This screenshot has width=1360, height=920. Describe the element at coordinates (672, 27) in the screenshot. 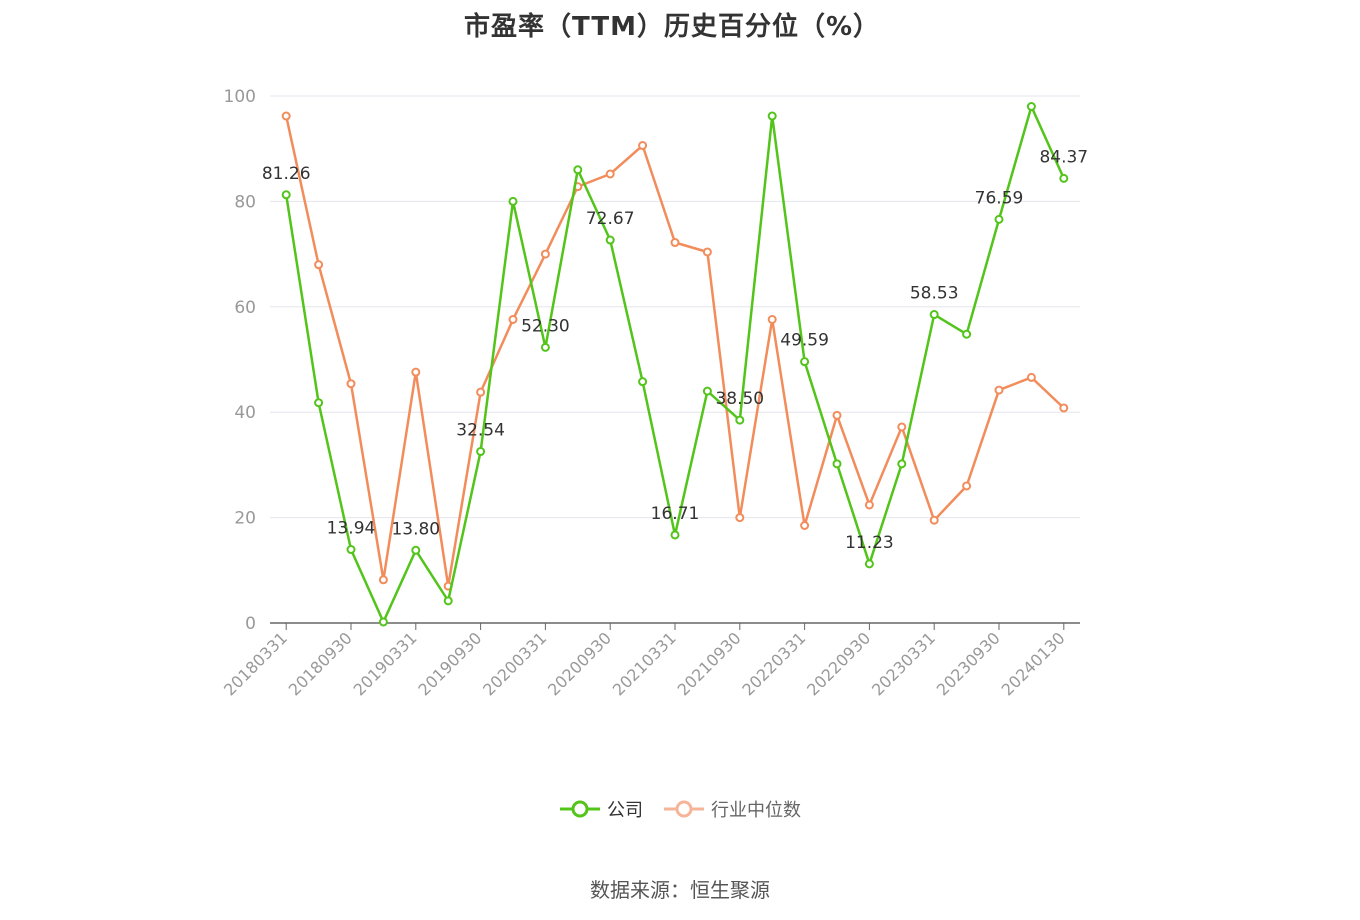

I see `chart-title: 市盈率（TTM）历史百分位（%）` at that location.